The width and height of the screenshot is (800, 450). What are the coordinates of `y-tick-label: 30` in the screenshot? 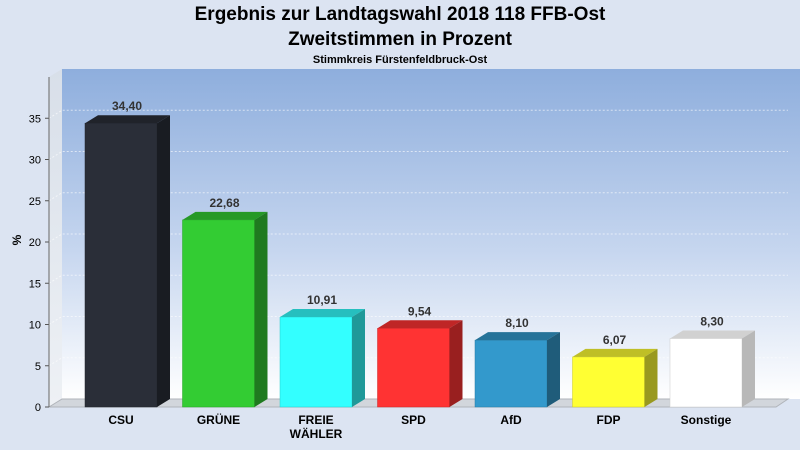 It's located at (35, 161).